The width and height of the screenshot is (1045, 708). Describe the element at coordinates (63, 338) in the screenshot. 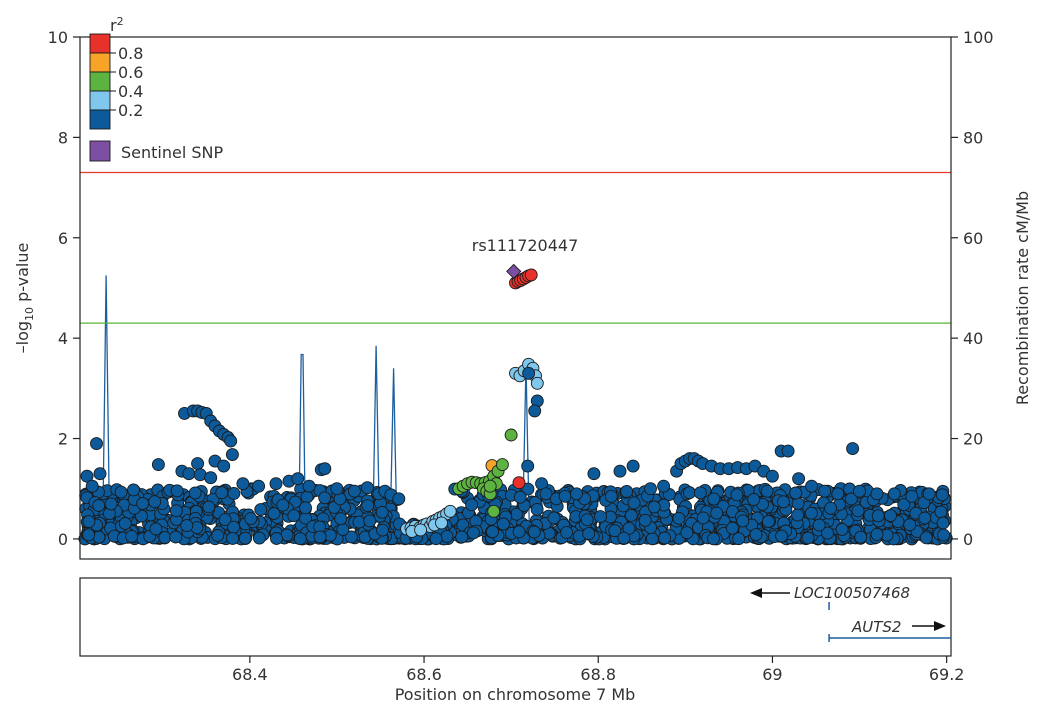

I see `y-tick-label: 4` at that location.